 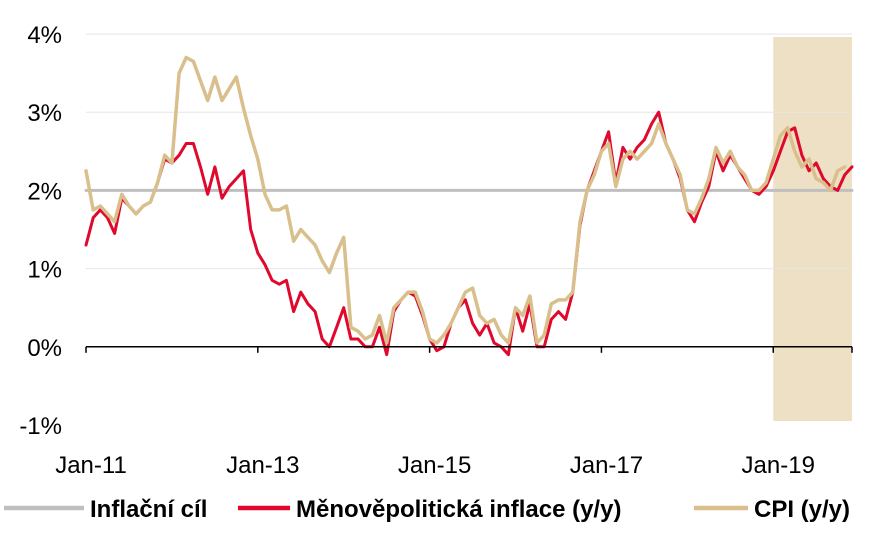 What do you see at coordinates (812, 229) in the screenshot?
I see `forecast-band` at bounding box center [812, 229].